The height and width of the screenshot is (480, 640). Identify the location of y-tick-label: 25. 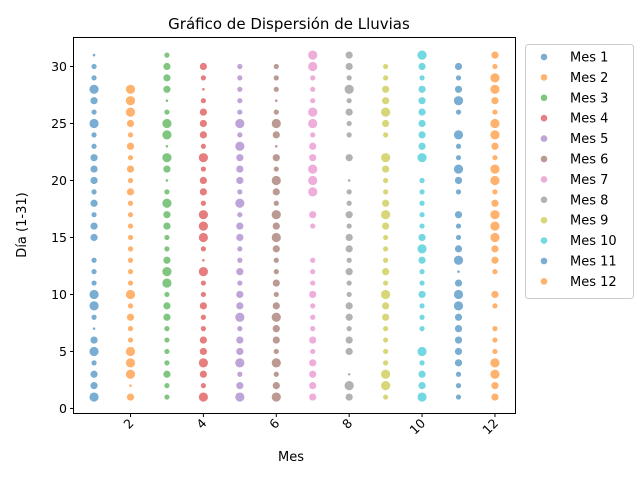
(59, 123).